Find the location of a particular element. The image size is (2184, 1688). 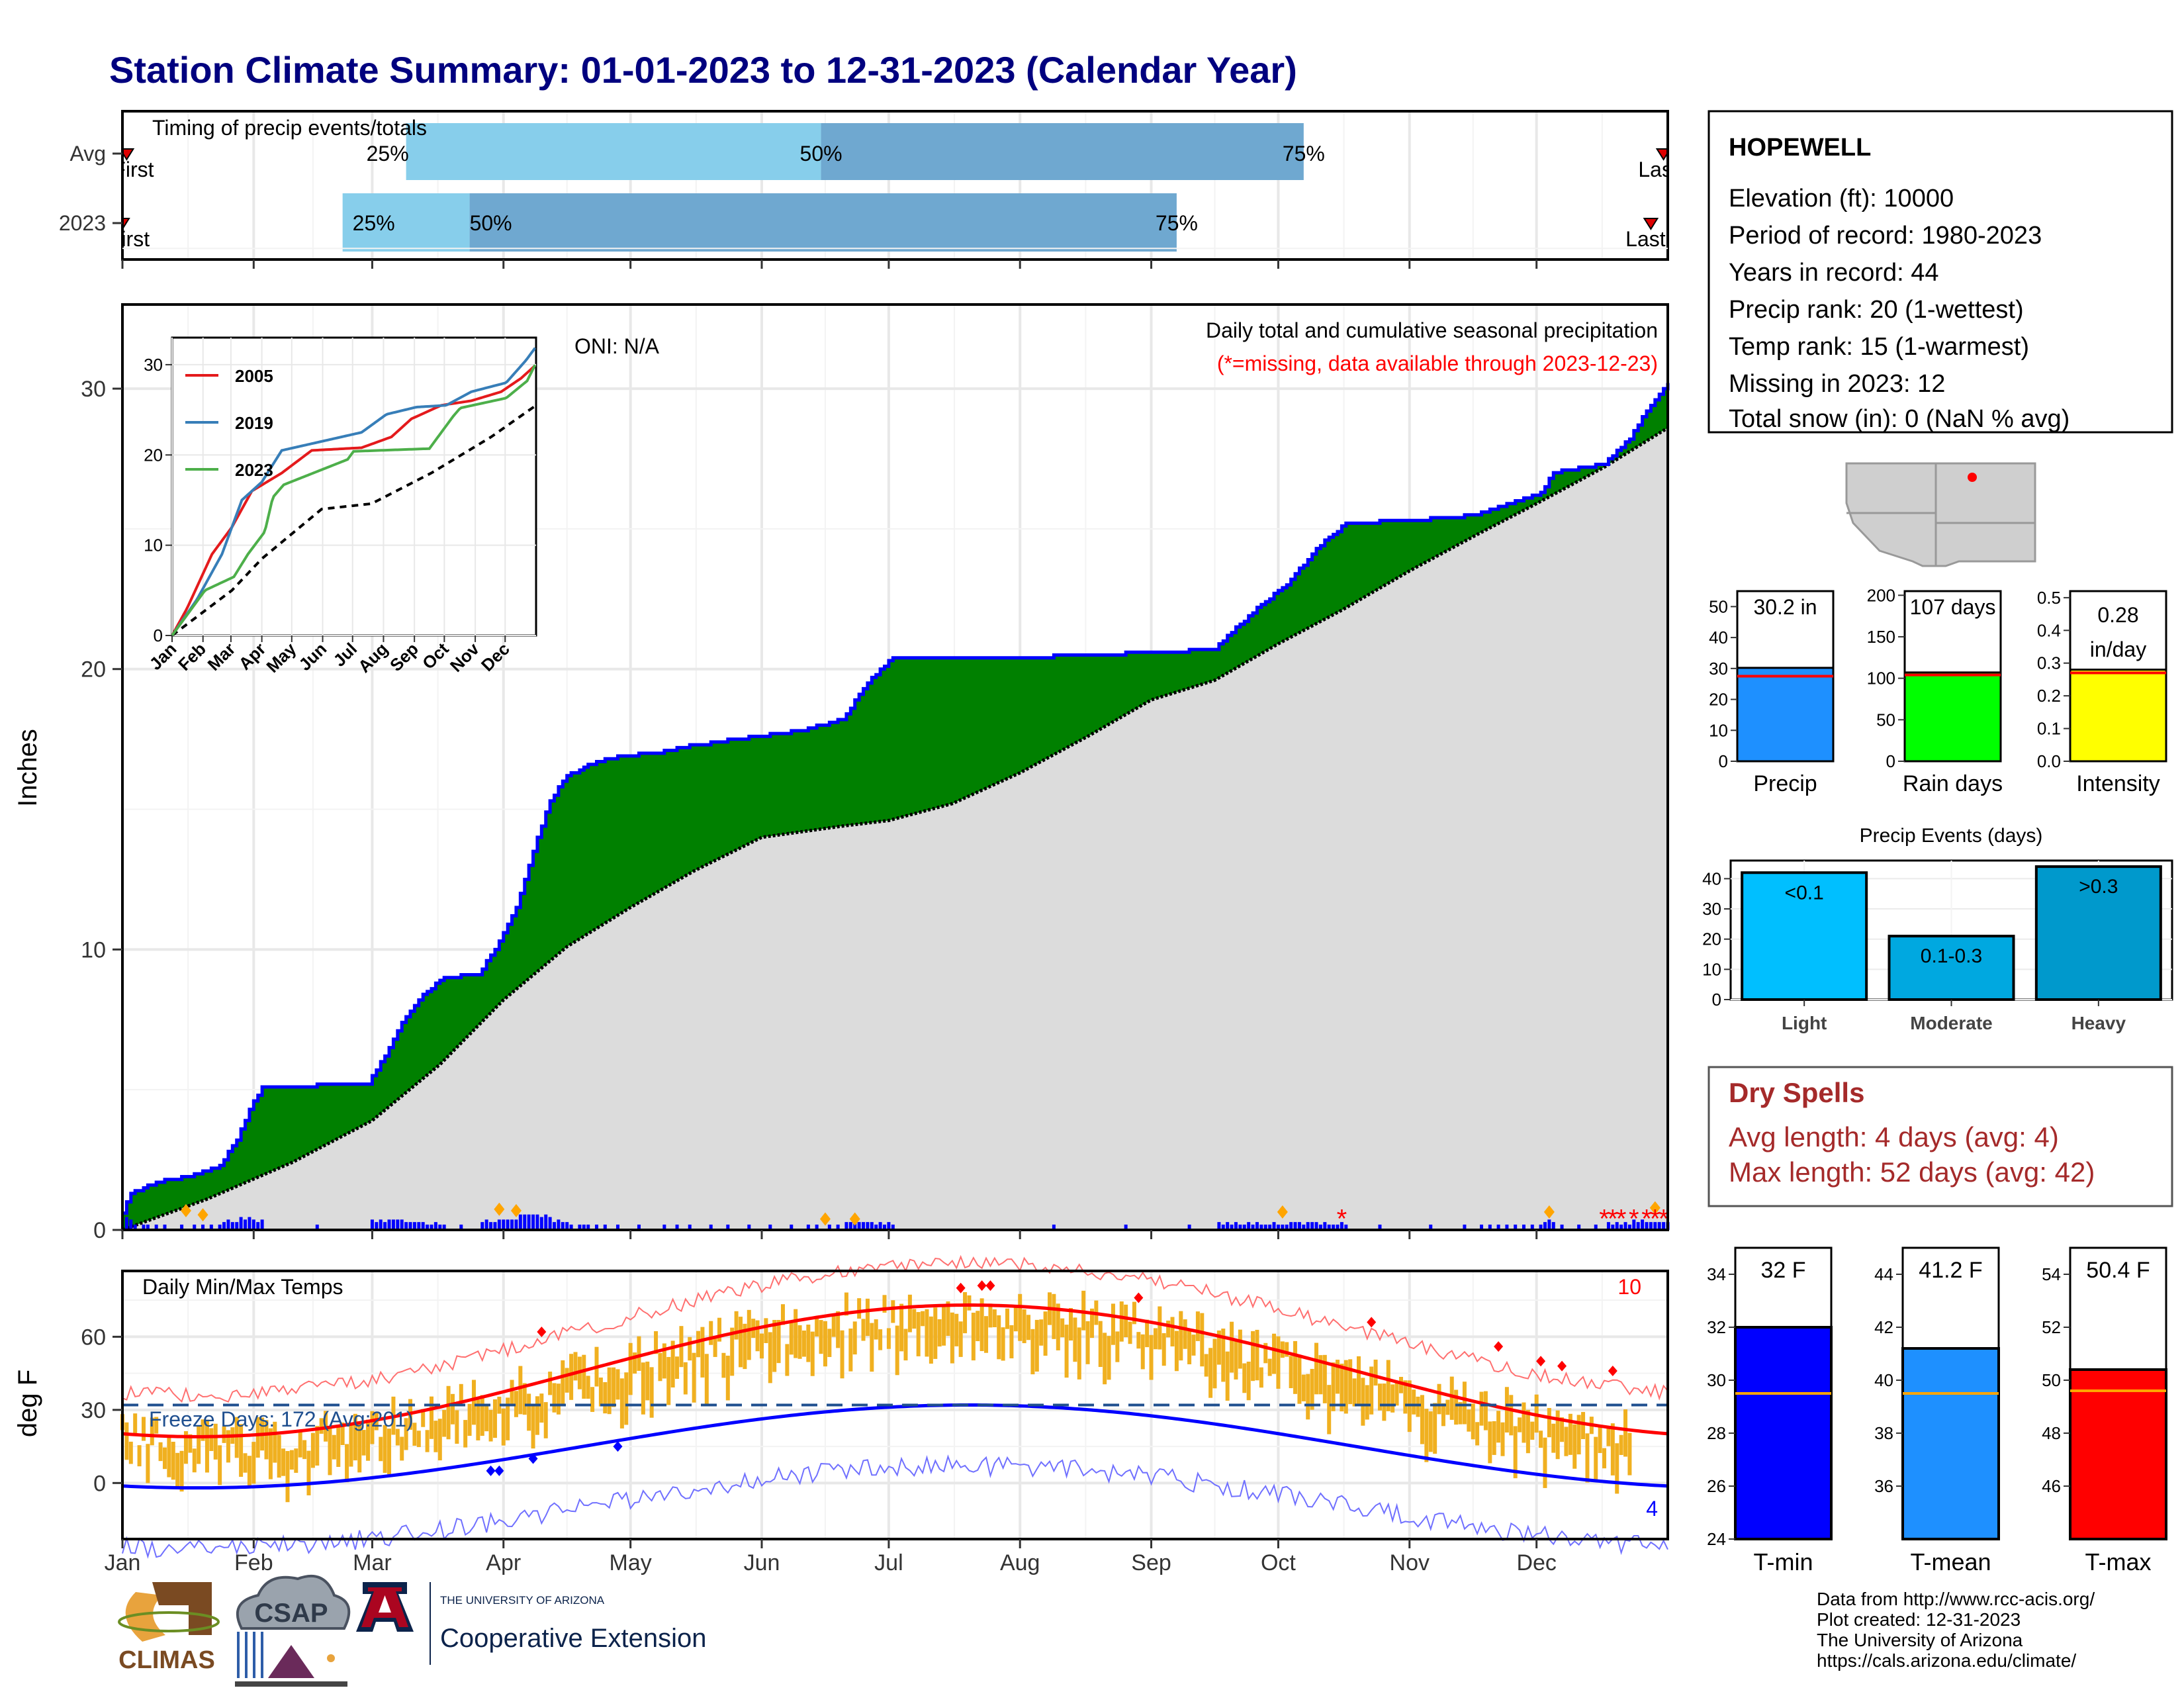

events-tick-label: 10 is located at coordinates (1712, 969).